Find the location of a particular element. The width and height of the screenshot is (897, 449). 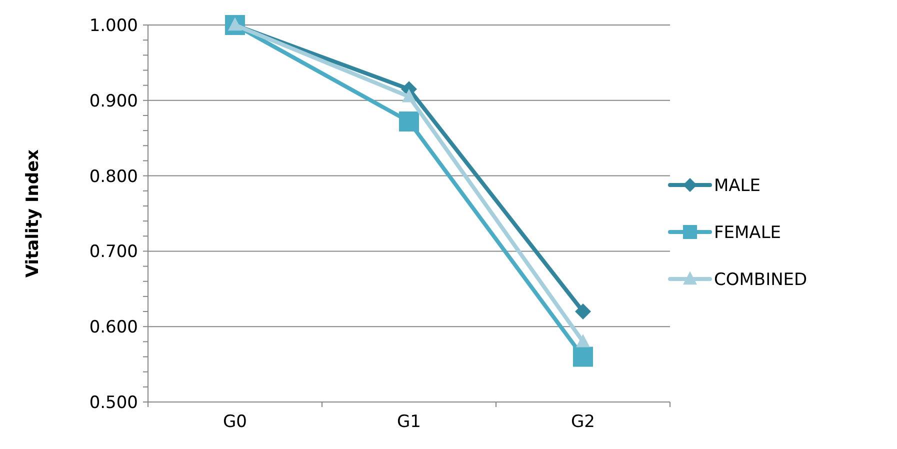

y-tick-label: 1.000 is located at coordinates (113, 26).